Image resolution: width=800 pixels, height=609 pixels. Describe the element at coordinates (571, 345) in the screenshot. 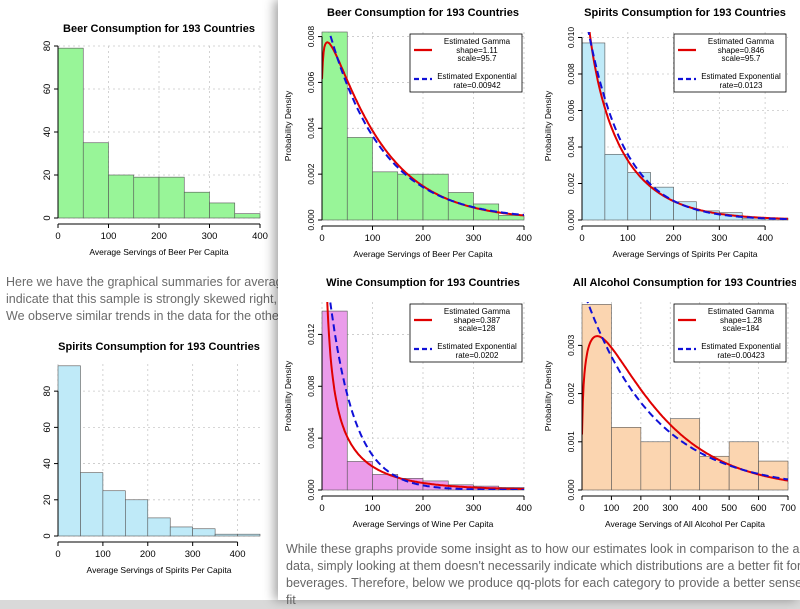

I see `y-tick-label: 0.003` at that location.